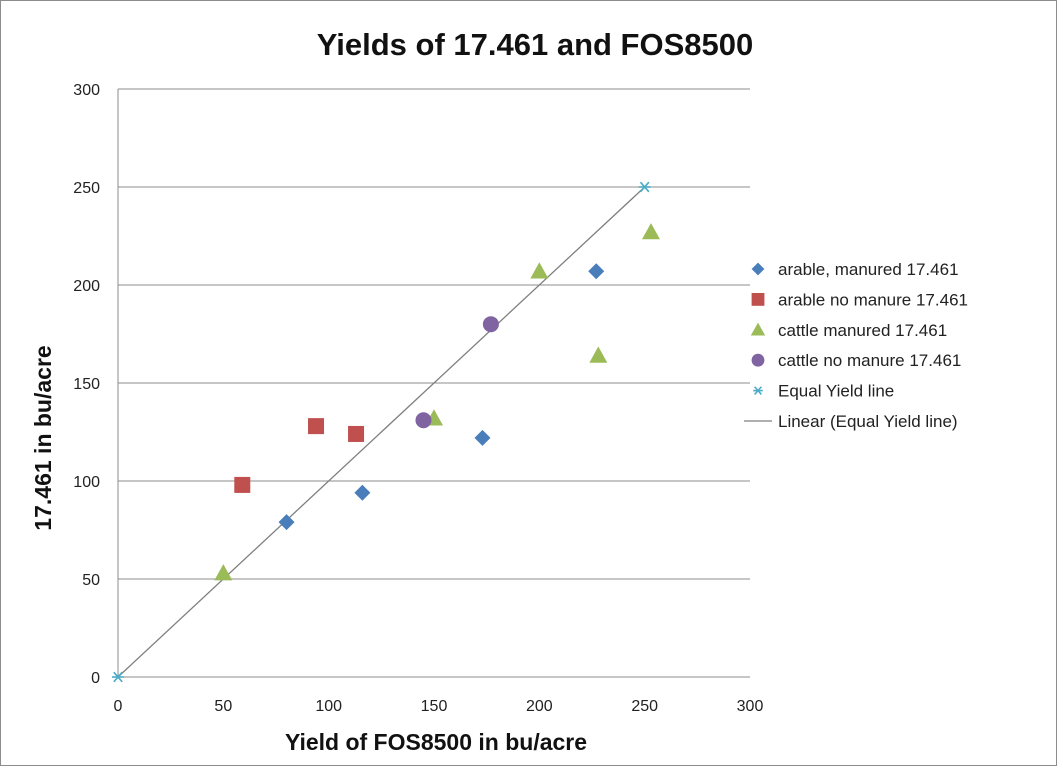  I want to click on legend-label: Linear (Equal Yield line), so click(868, 421).